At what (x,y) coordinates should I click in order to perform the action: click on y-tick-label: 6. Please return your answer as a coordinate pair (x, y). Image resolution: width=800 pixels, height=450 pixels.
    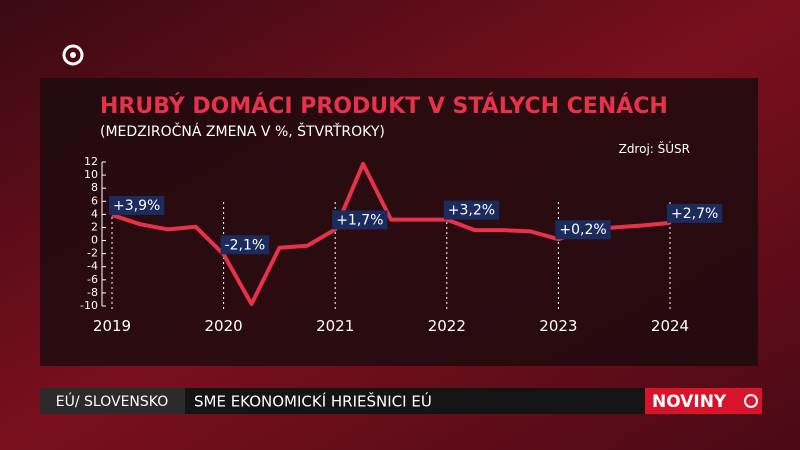
    Looking at the image, I should click on (94, 200).